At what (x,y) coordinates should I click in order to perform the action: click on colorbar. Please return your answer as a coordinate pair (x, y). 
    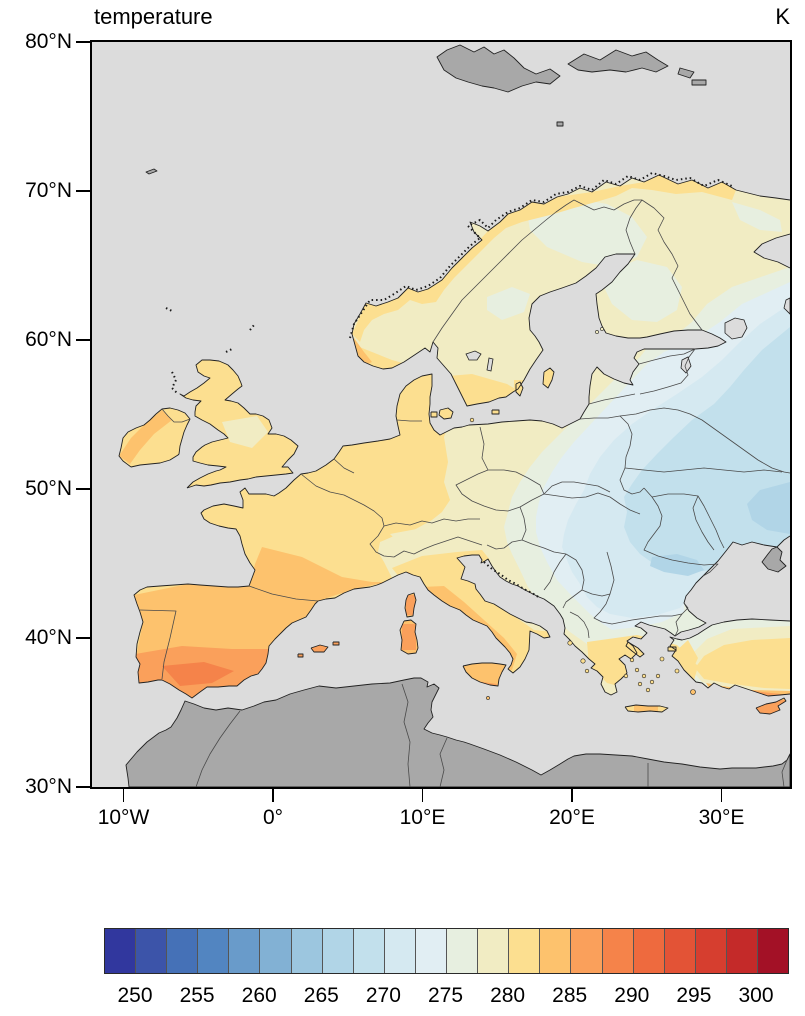
    Looking at the image, I should click on (446, 951).